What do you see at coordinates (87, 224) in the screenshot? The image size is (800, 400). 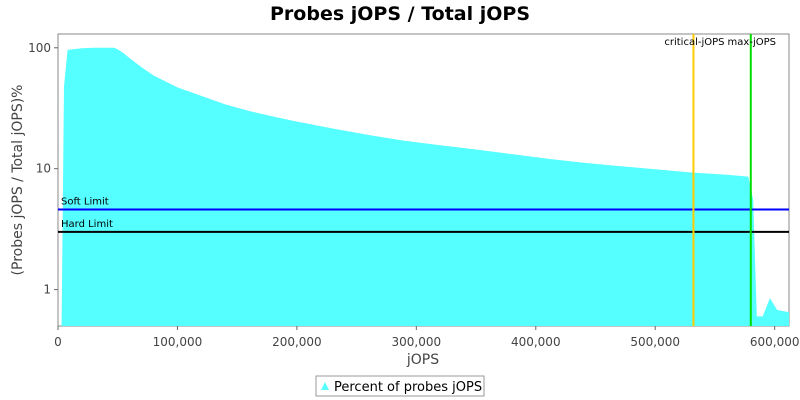 I see `hline-label-1: Hard Limit` at bounding box center [87, 224].